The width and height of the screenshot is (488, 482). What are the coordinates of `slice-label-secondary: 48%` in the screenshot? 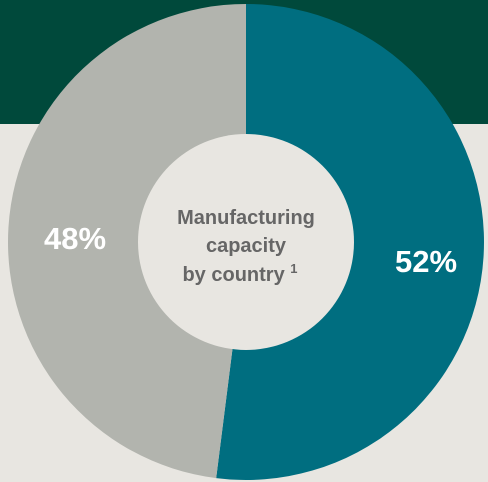 It's located at (75, 238).